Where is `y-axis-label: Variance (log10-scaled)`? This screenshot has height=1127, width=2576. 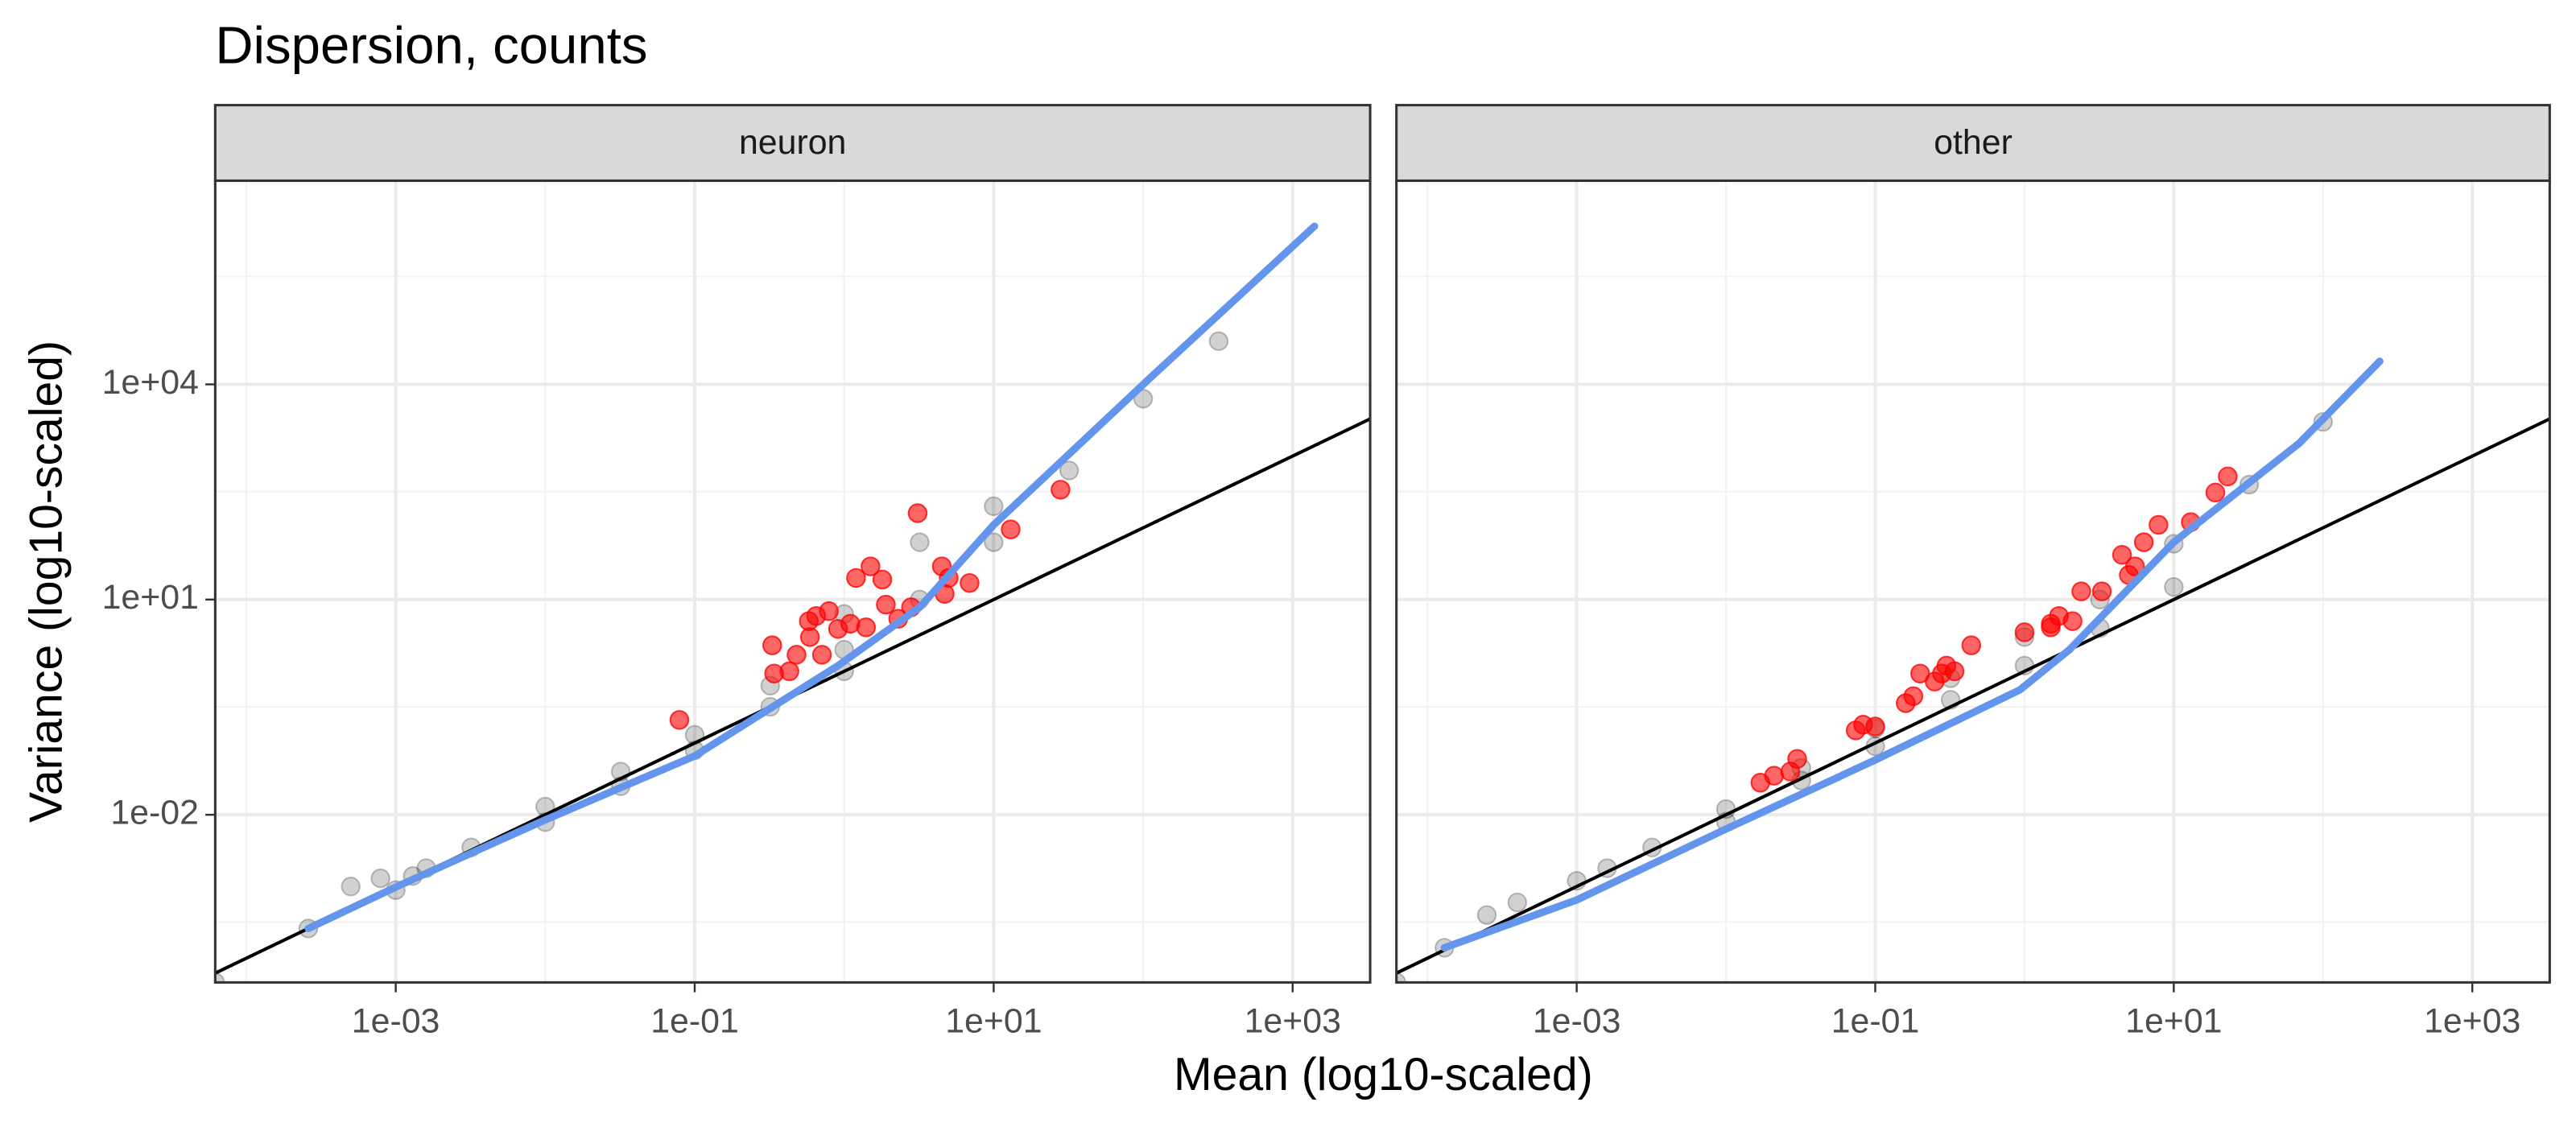 y-axis-label: Variance (log10-scaled) is located at coordinates (46, 582).